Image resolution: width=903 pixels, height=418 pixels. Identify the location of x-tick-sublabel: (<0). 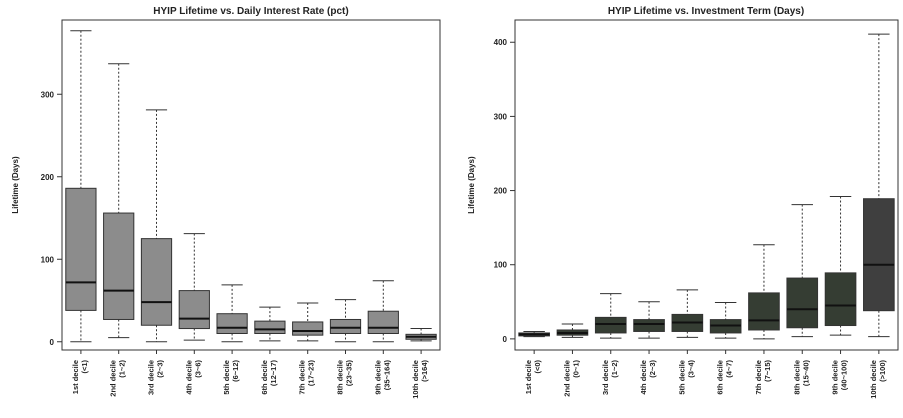
(537, 366).